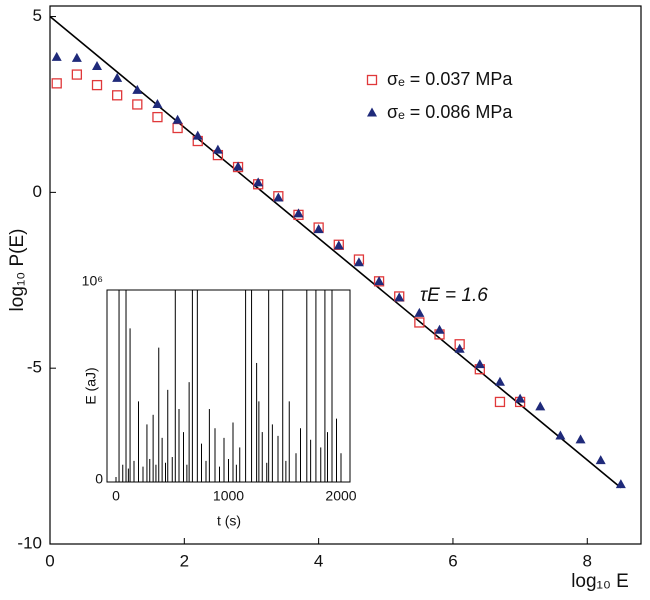 The height and width of the screenshot is (600, 650). I want to click on inset-frame, so click(228, 386).